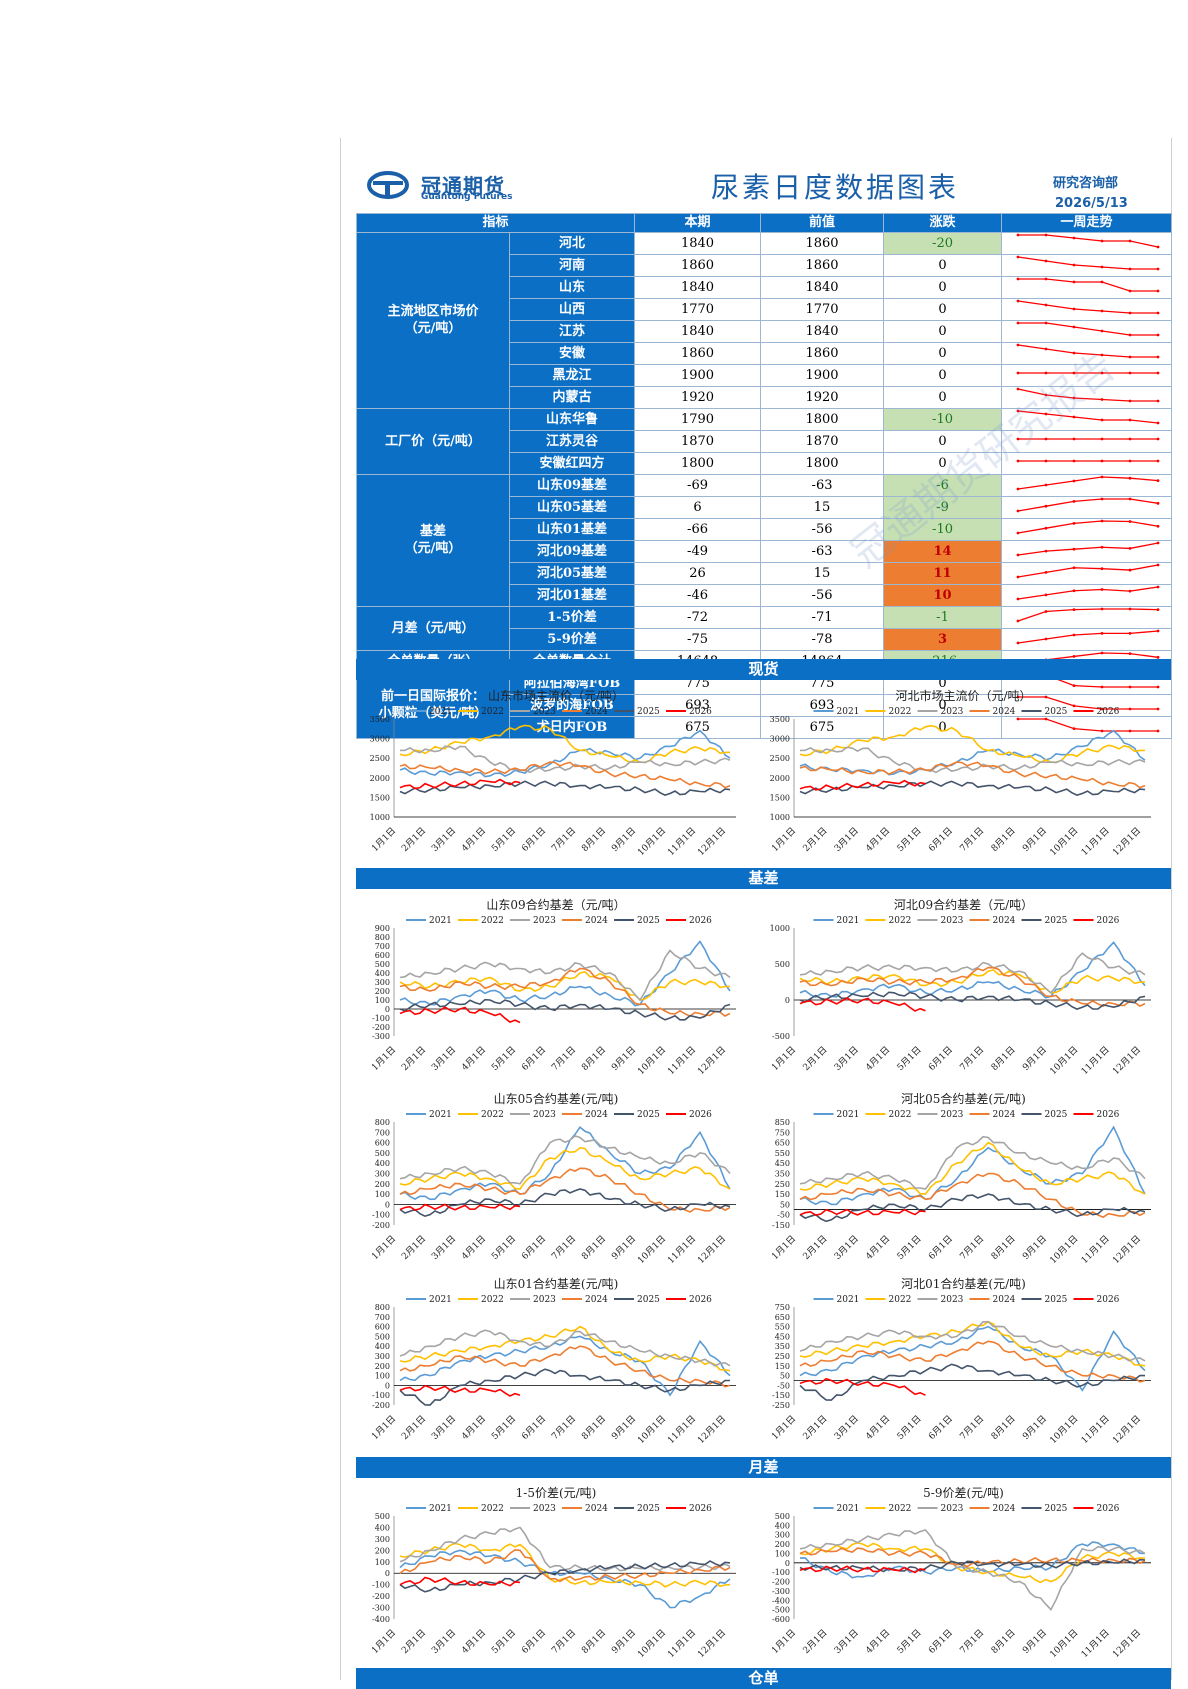 This screenshot has height=1689, width=1188. I want to click on y-tick-label: -50, so click(783, 1215).